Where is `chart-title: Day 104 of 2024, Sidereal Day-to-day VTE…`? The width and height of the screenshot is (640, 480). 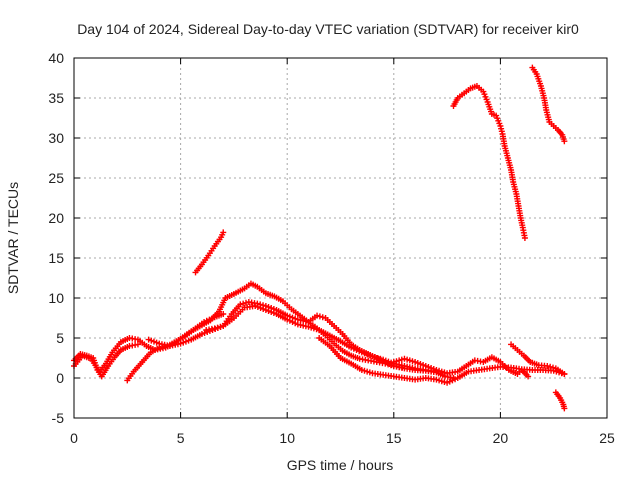
chart-title: Day 104 of 2024, Sidereal Day-to-day VTE… is located at coordinates (328, 29).